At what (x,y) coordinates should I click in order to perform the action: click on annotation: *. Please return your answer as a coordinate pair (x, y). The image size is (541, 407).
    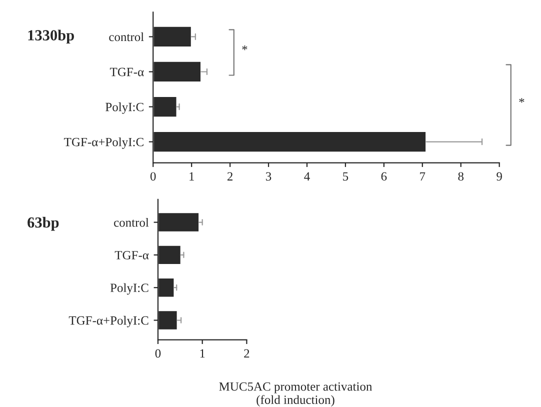
    Looking at the image, I should click on (245, 48).